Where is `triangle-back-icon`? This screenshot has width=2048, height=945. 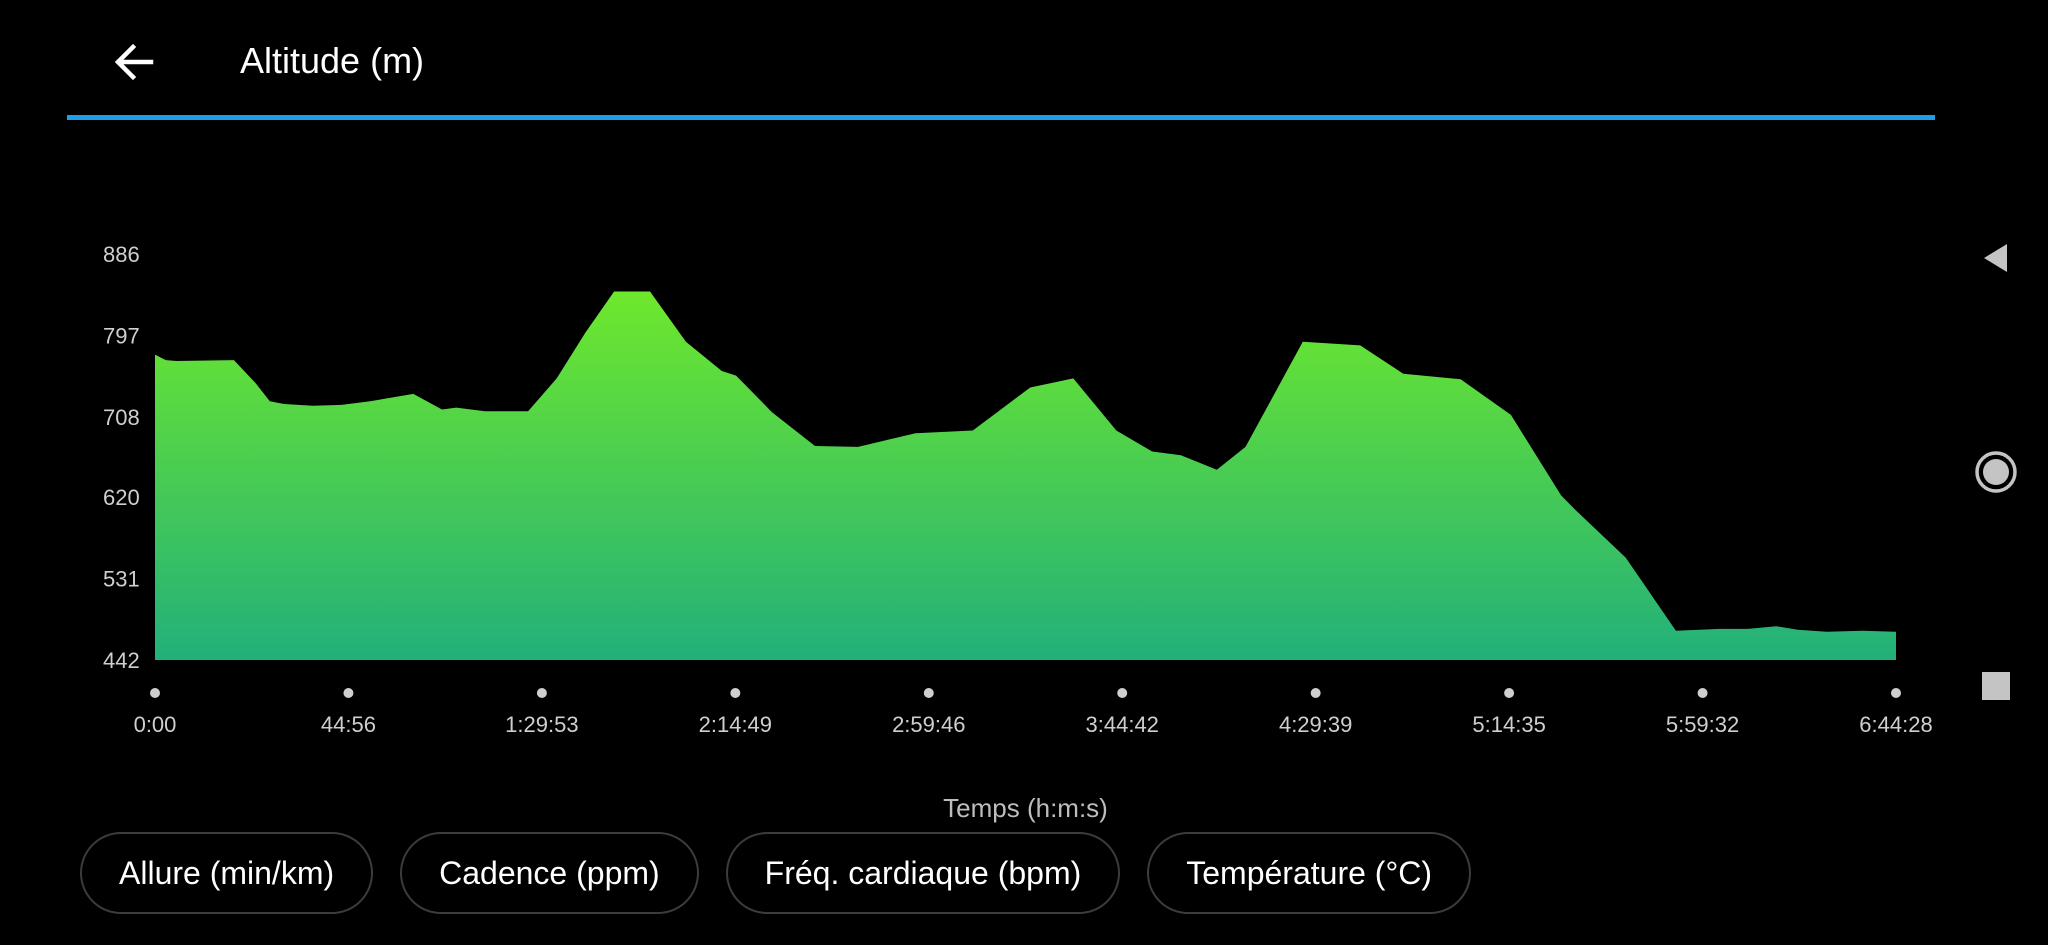
triangle-back-icon is located at coordinates (1995, 258).